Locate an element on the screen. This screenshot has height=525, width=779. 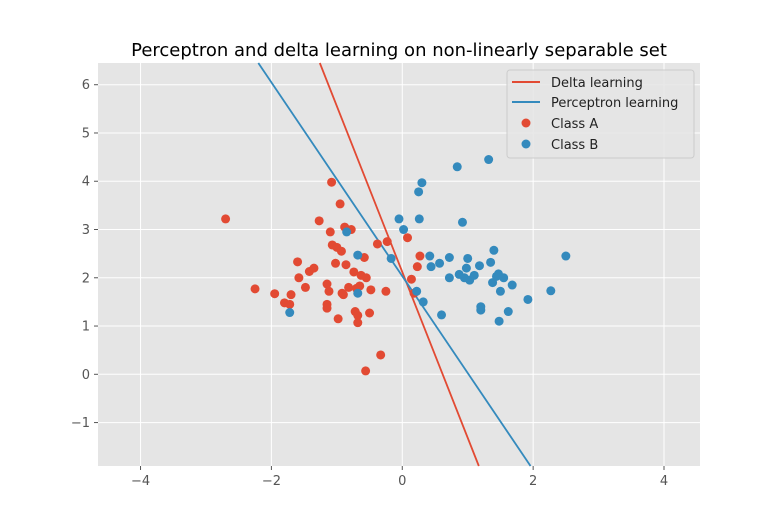
x-axis-ticks: −4 −2 0 2 4 is located at coordinates (399, 477).